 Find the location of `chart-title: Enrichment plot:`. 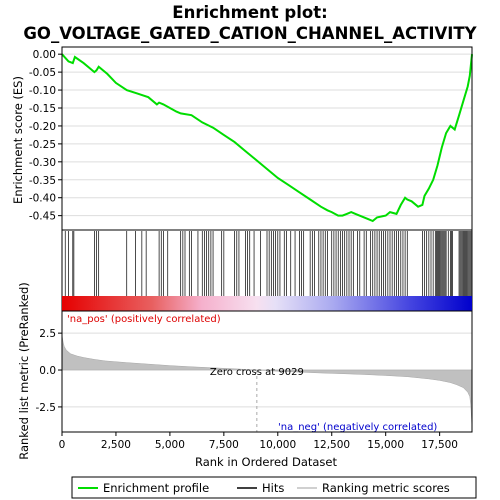

chart-title: Enrichment plot: is located at coordinates (249, 12).